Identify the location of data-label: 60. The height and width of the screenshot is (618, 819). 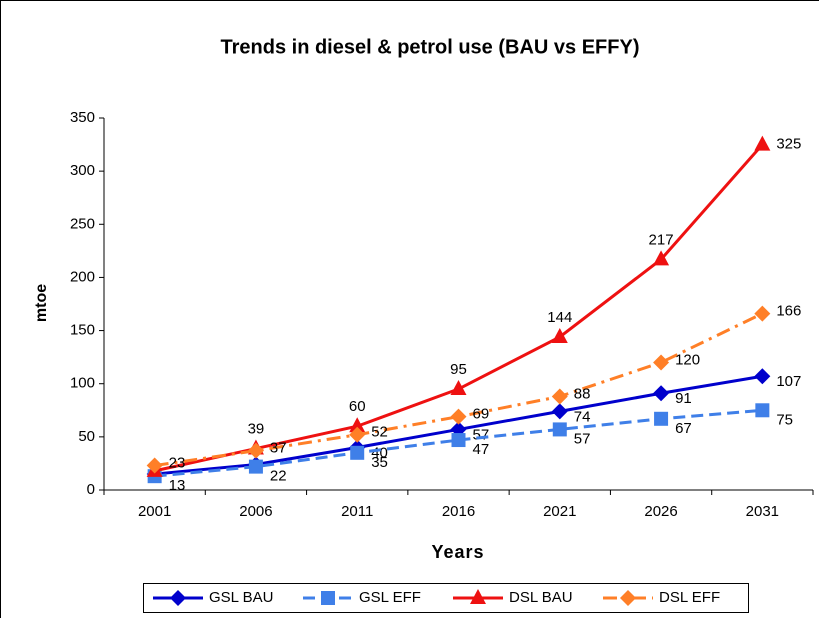
(357, 406).